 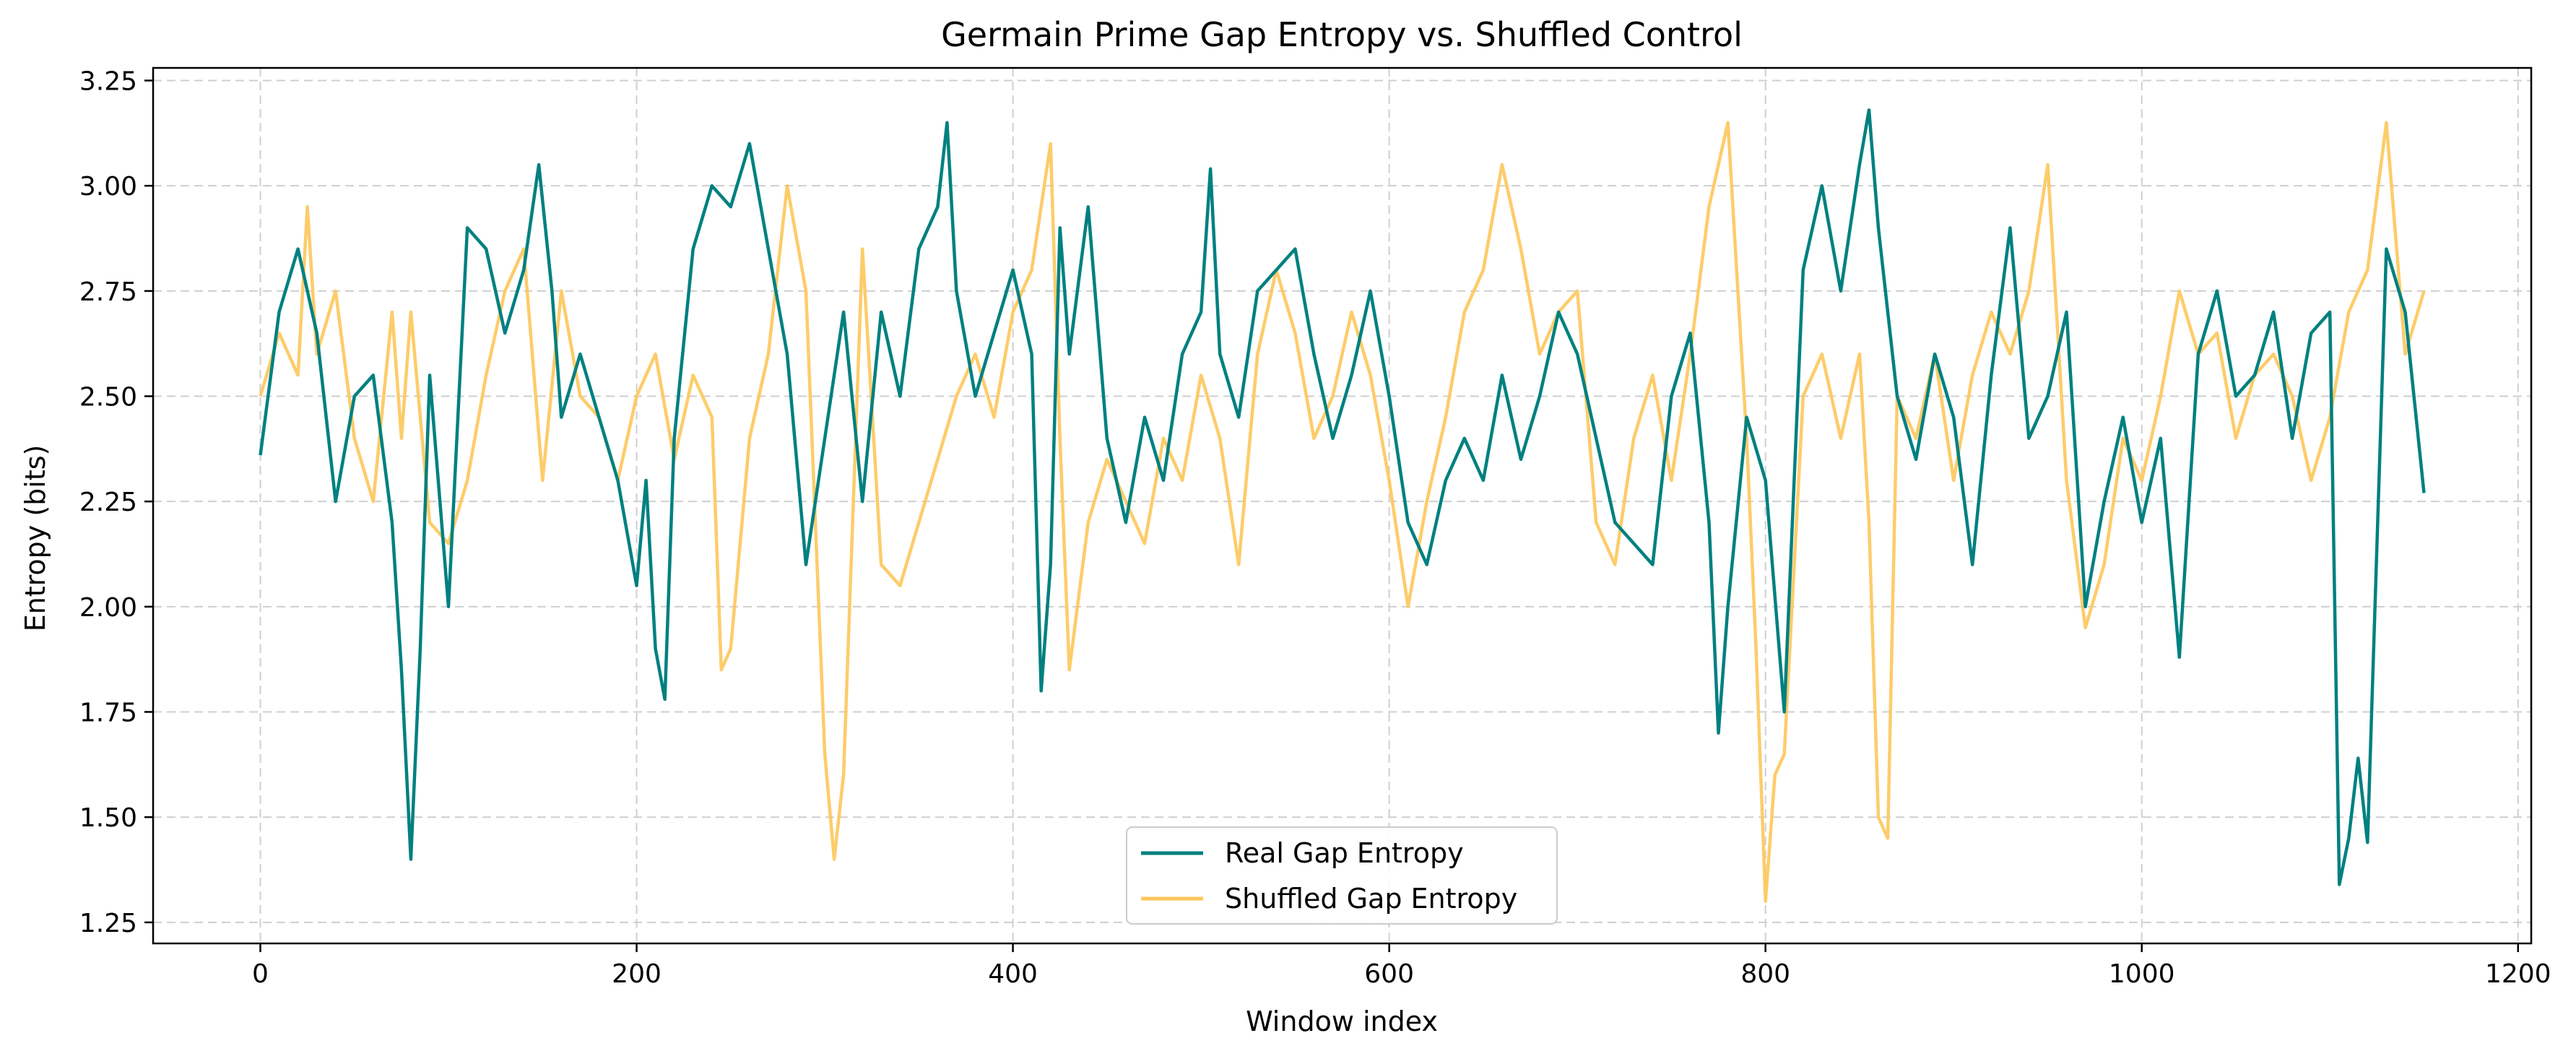 What do you see at coordinates (108, 713) in the screenshot?
I see `y-tick-label: 1.75` at bounding box center [108, 713].